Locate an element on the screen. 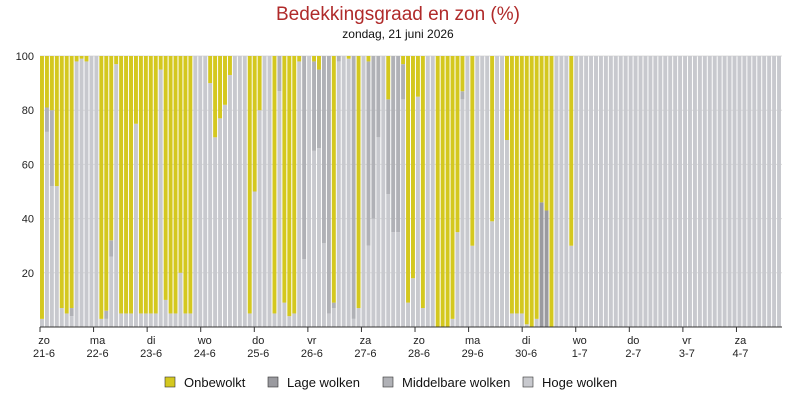  x-tick-date: 30-6 is located at coordinates (526, 354).